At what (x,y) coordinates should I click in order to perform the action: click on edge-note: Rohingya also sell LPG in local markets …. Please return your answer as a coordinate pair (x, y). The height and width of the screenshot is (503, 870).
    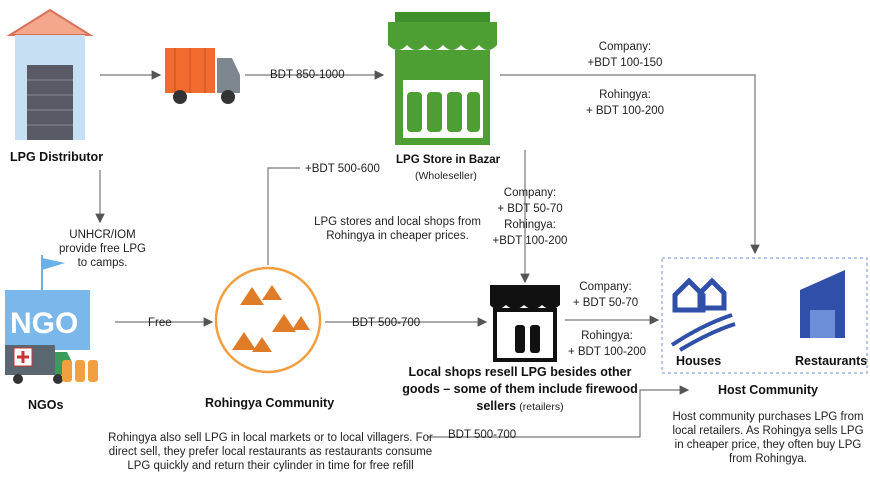
    Looking at the image, I should click on (270, 452).